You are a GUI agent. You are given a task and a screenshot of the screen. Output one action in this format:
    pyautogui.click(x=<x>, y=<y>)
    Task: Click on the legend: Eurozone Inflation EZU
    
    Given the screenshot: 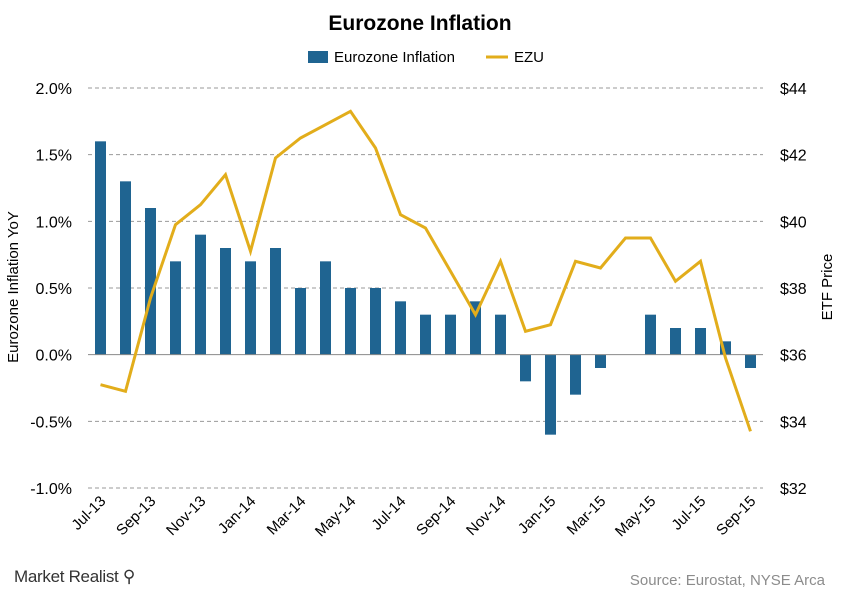 What is the action you would take?
    pyautogui.click(x=426, y=57)
    